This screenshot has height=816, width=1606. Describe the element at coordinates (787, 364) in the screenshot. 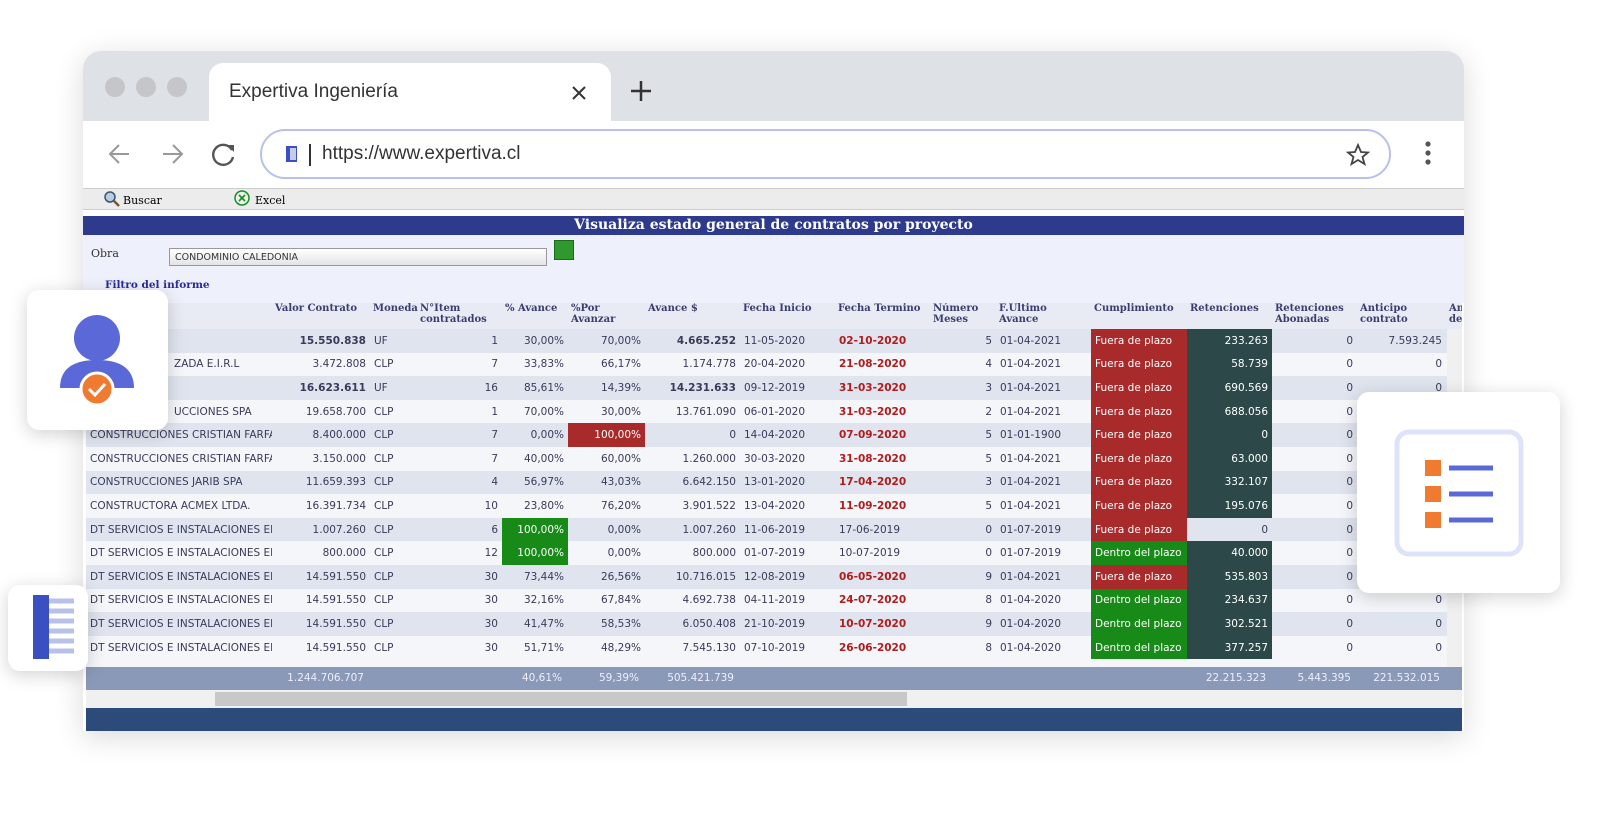

I see `table-cell: 20-04-2020` at that location.